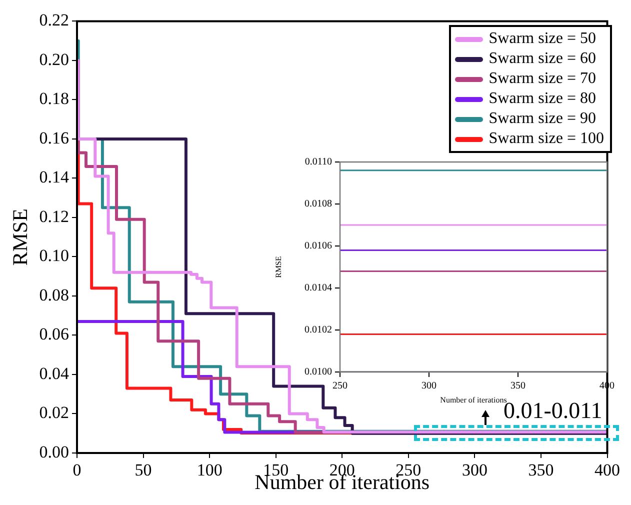 The height and width of the screenshot is (505, 631). I want to click on legend-label: Swarm size = 90, so click(542, 119).